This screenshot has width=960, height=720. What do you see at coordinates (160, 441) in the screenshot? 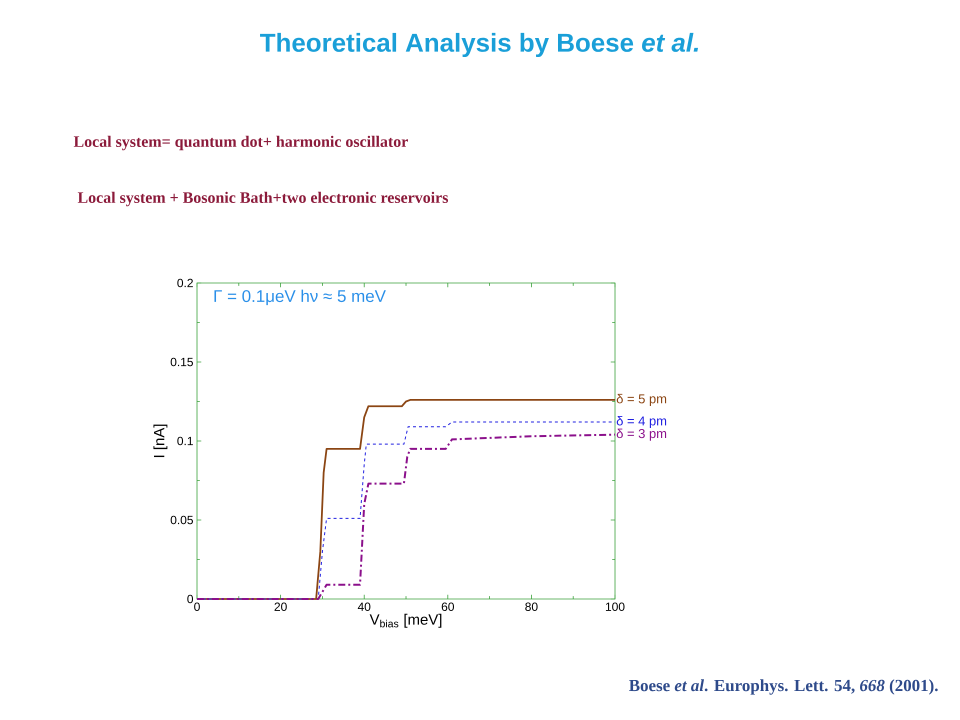
I see `y-axis-title: I [nA]` at bounding box center [160, 441].